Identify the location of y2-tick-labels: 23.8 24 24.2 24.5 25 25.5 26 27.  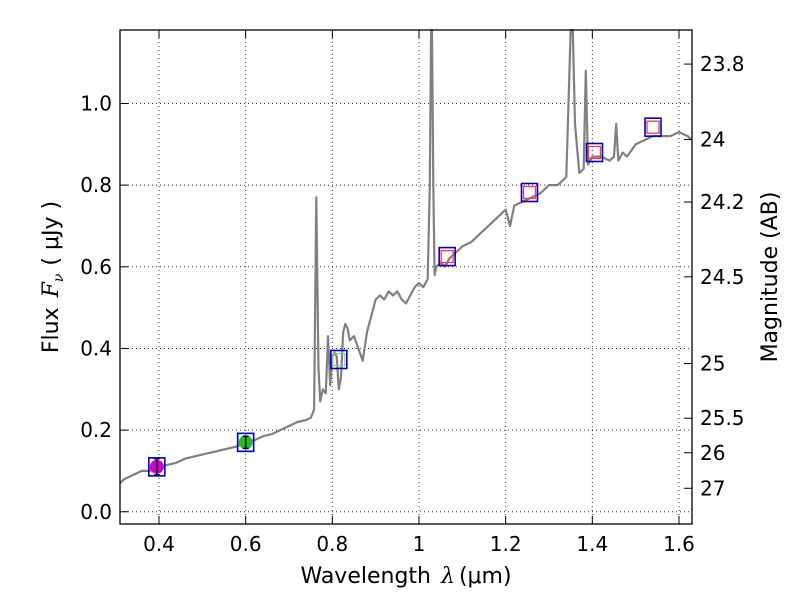
(722, 276).